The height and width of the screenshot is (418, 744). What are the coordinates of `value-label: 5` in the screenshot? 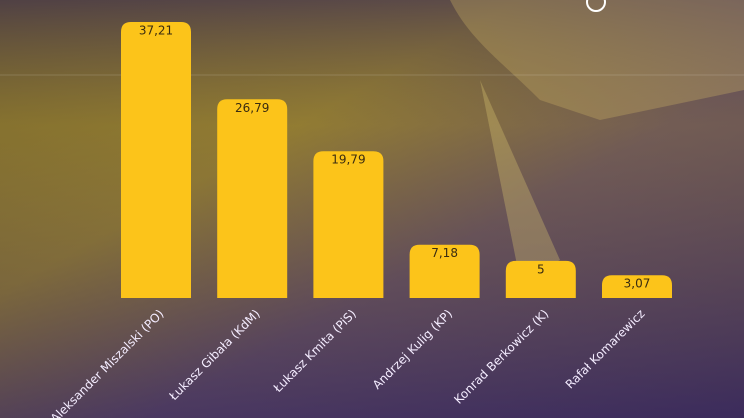 It's located at (541, 269).